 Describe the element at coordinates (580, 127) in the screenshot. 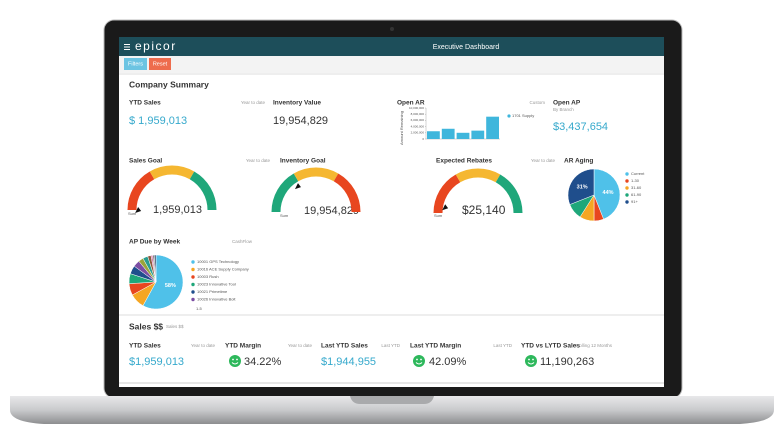

I see `tile-value: $3,437,654` at that location.